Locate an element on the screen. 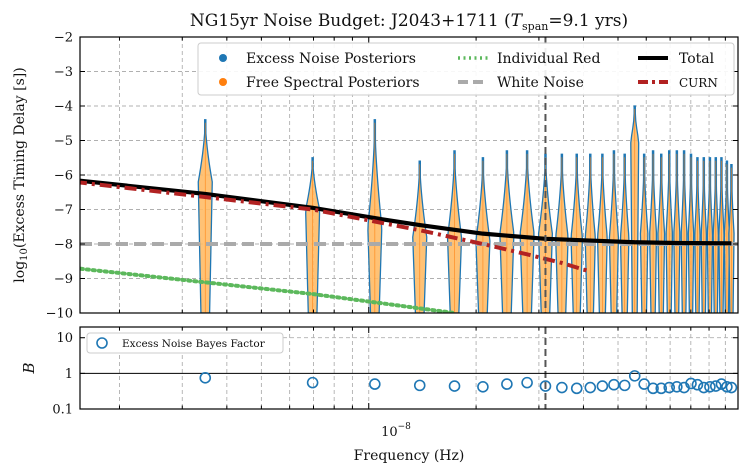 This screenshot has height=475, width=748. x-major-tick-label: 10−8 is located at coordinates (396, 431).